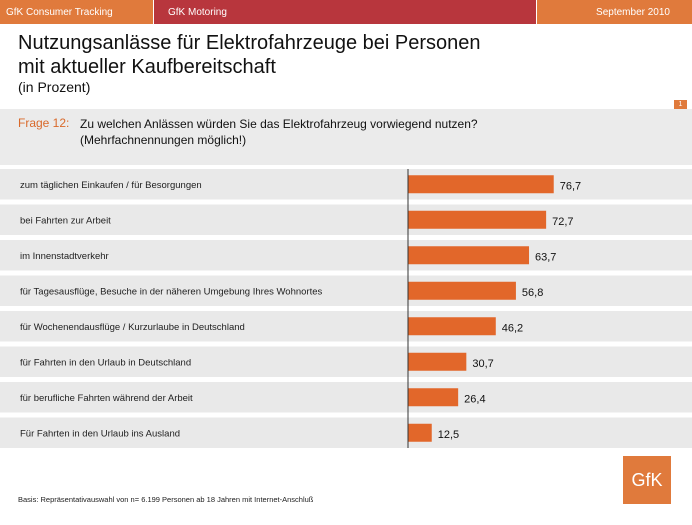 The width and height of the screenshot is (692, 525). Describe the element at coordinates (54, 87) in the screenshot. I see `chart-subtitle: (in Prozent)` at that location.